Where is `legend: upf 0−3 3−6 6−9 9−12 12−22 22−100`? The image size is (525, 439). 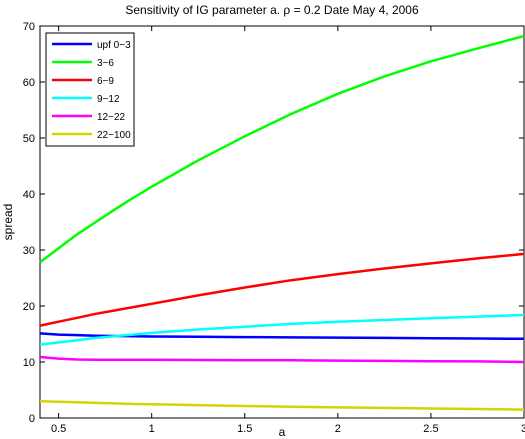 legend: upf 0−3 3−6 6−9 9−12 12−22 22−100 is located at coordinates (90, 89).